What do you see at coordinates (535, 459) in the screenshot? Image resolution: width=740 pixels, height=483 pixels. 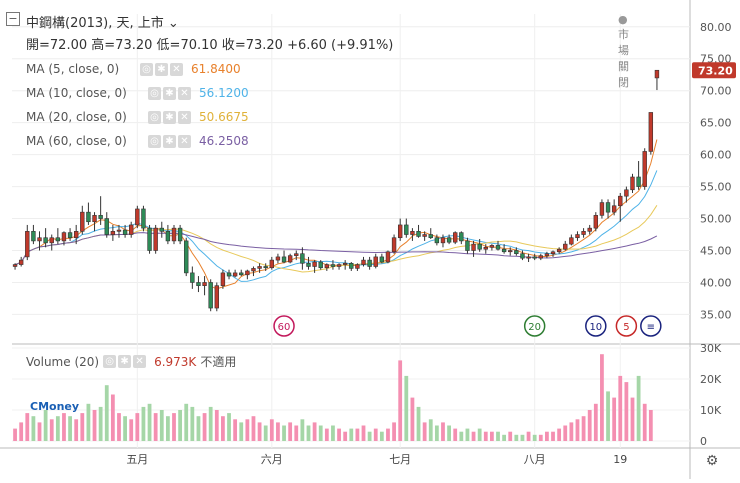 I see `time-tick-label: 八月` at bounding box center [535, 459].